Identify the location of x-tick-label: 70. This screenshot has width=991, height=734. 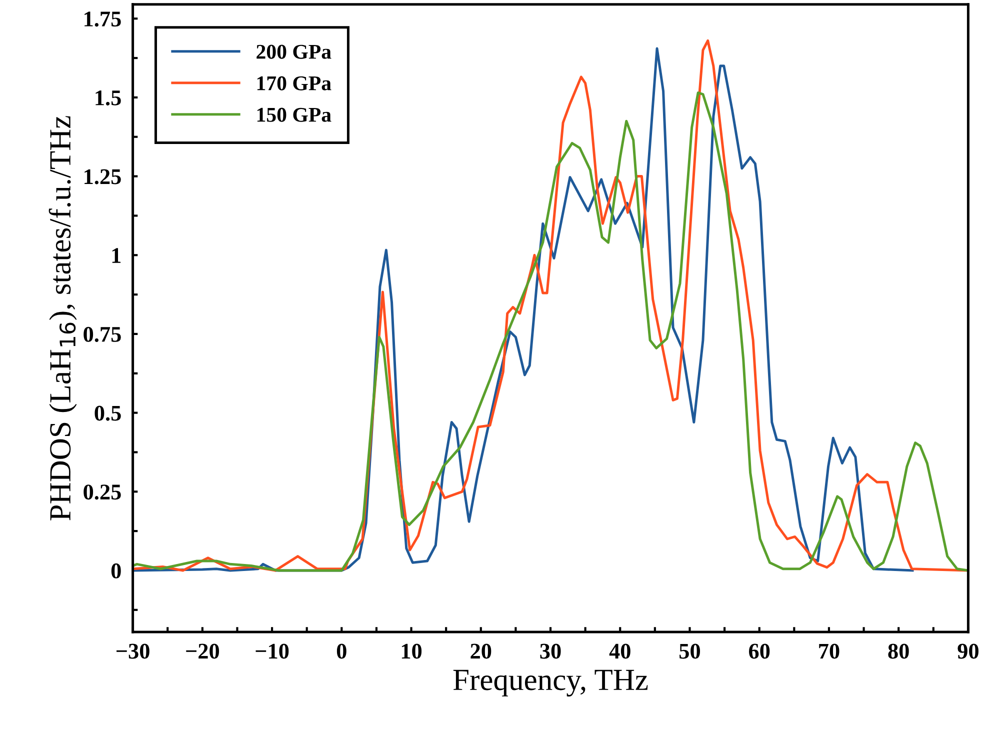
(829, 651).